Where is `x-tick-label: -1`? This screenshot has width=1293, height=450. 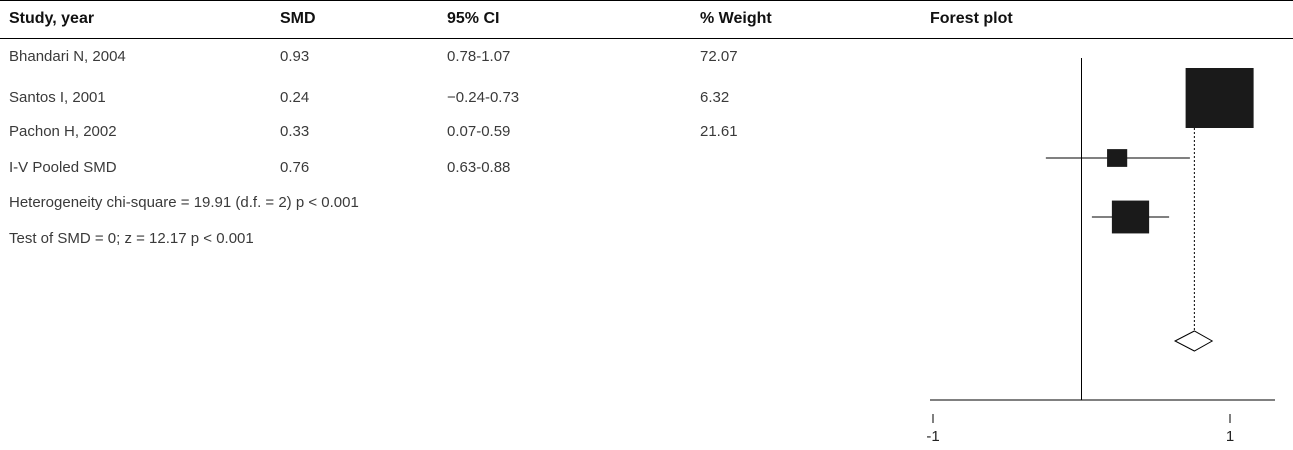 x-tick-label: -1 is located at coordinates (932, 436).